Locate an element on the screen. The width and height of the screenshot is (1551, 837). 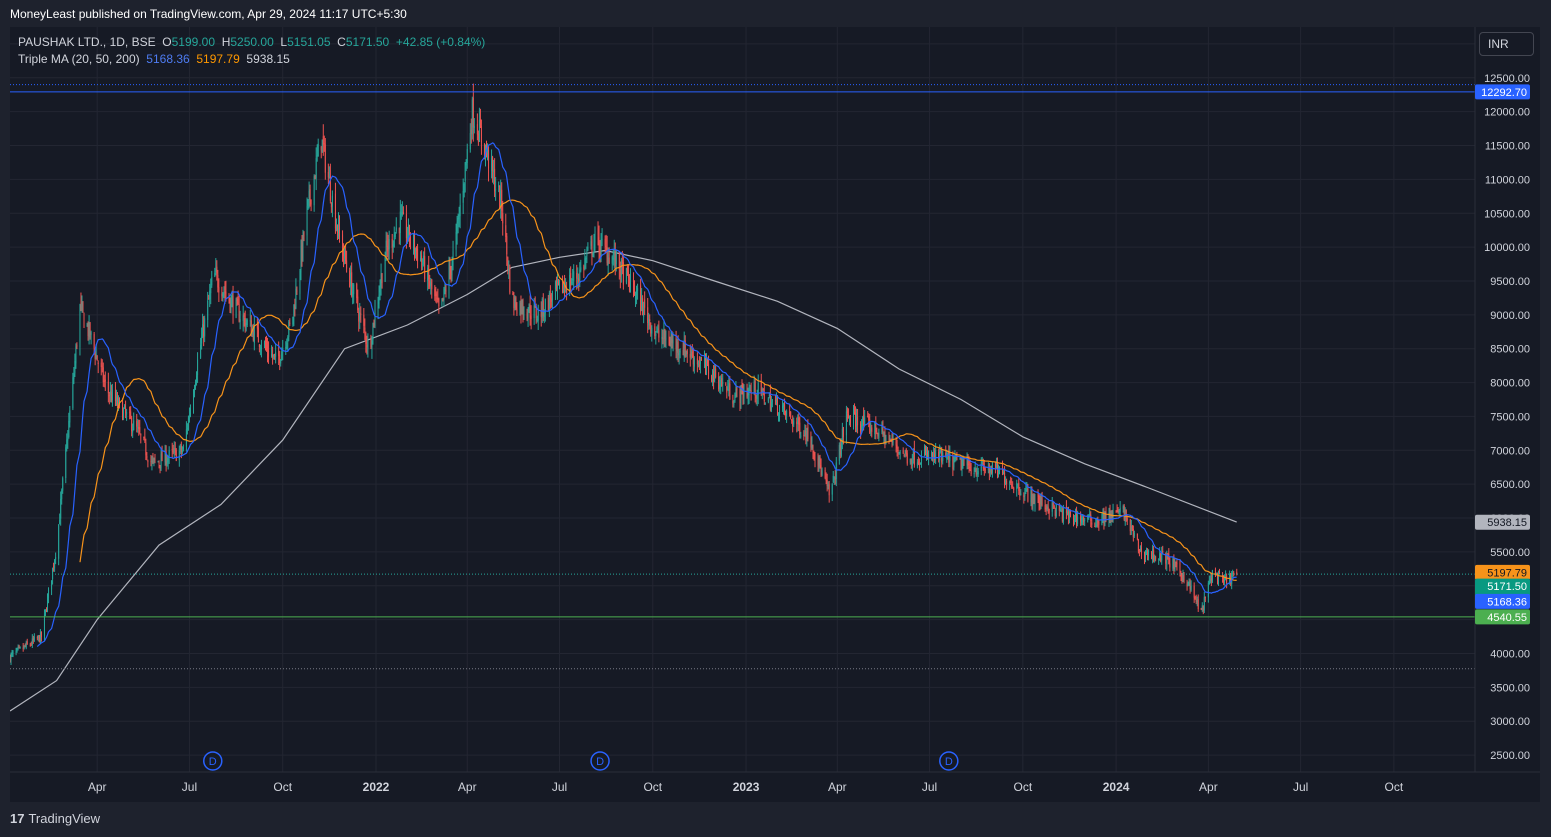
axis-badge-text: 5938.15 is located at coordinates (1507, 523).